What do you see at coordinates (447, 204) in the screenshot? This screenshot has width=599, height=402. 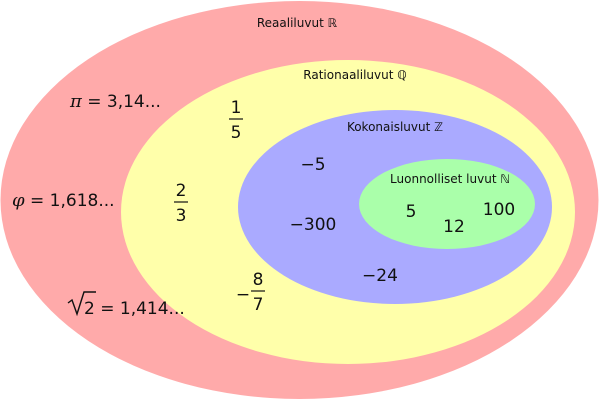 I see `naturals-ellipse` at bounding box center [447, 204].